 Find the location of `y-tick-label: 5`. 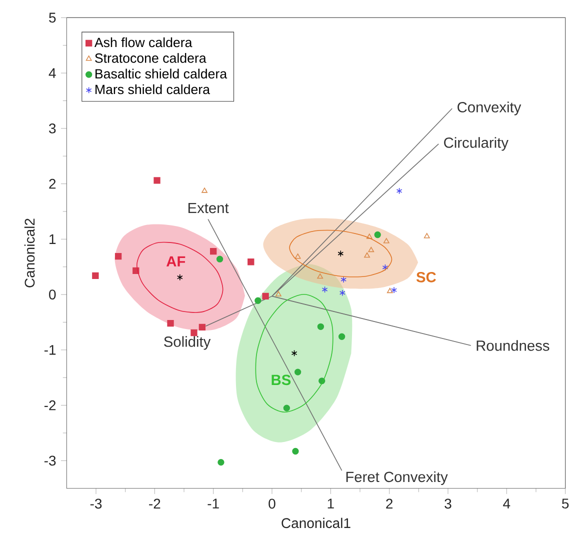

y-tick-label: 5 is located at coordinates (52, 17).